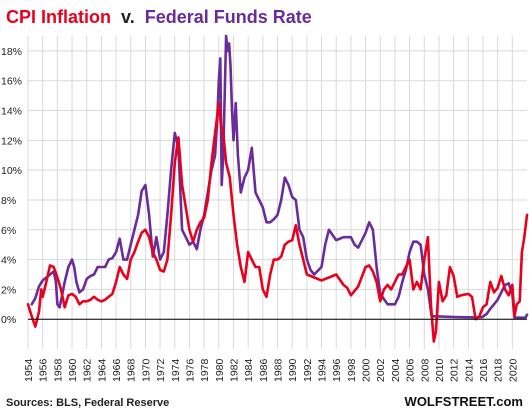 This screenshot has height=415, width=529. Describe the element at coordinates (381, 370) in the screenshot. I see `x-tick-label: 2002` at that location.